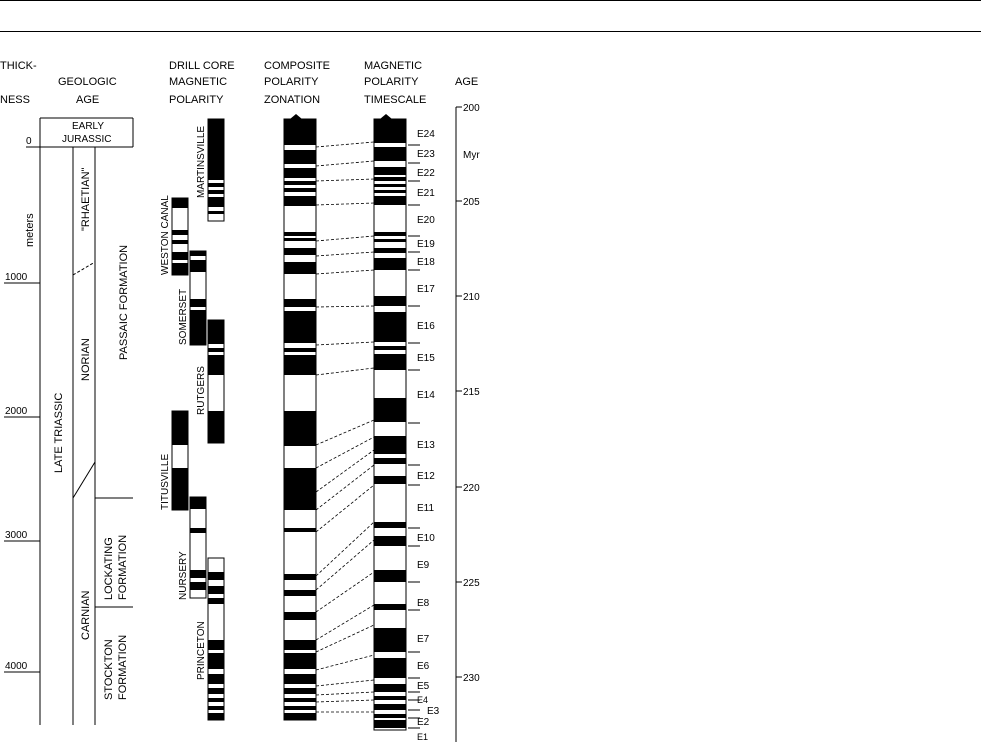 This screenshot has width=981, height=742. Describe the element at coordinates (423, 603) in the screenshot. I see `chron-label-e8: E8` at that location.